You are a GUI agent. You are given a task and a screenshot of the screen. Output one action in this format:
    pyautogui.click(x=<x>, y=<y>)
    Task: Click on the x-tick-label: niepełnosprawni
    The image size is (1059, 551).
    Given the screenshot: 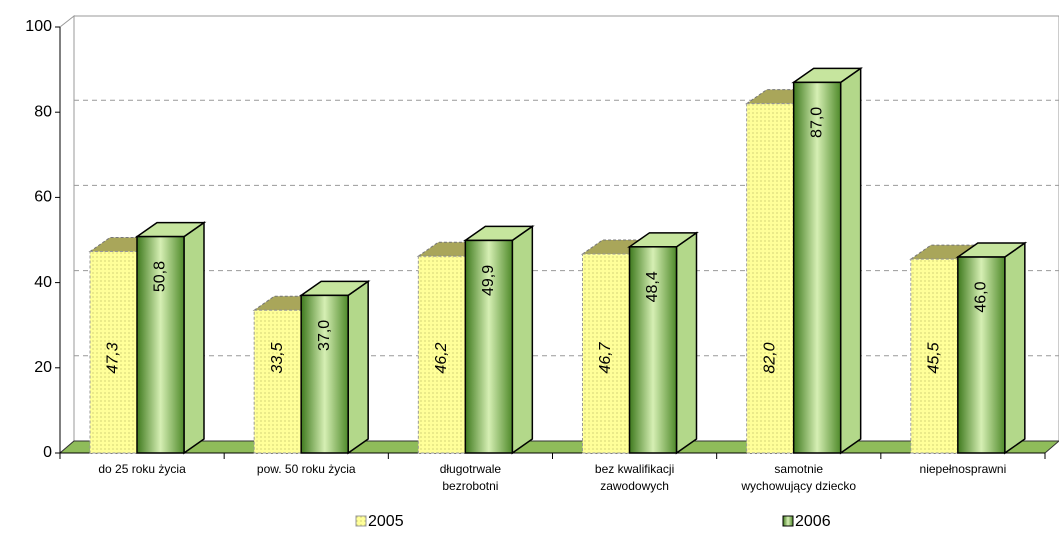 What is the action you would take?
    pyautogui.click(x=963, y=469)
    